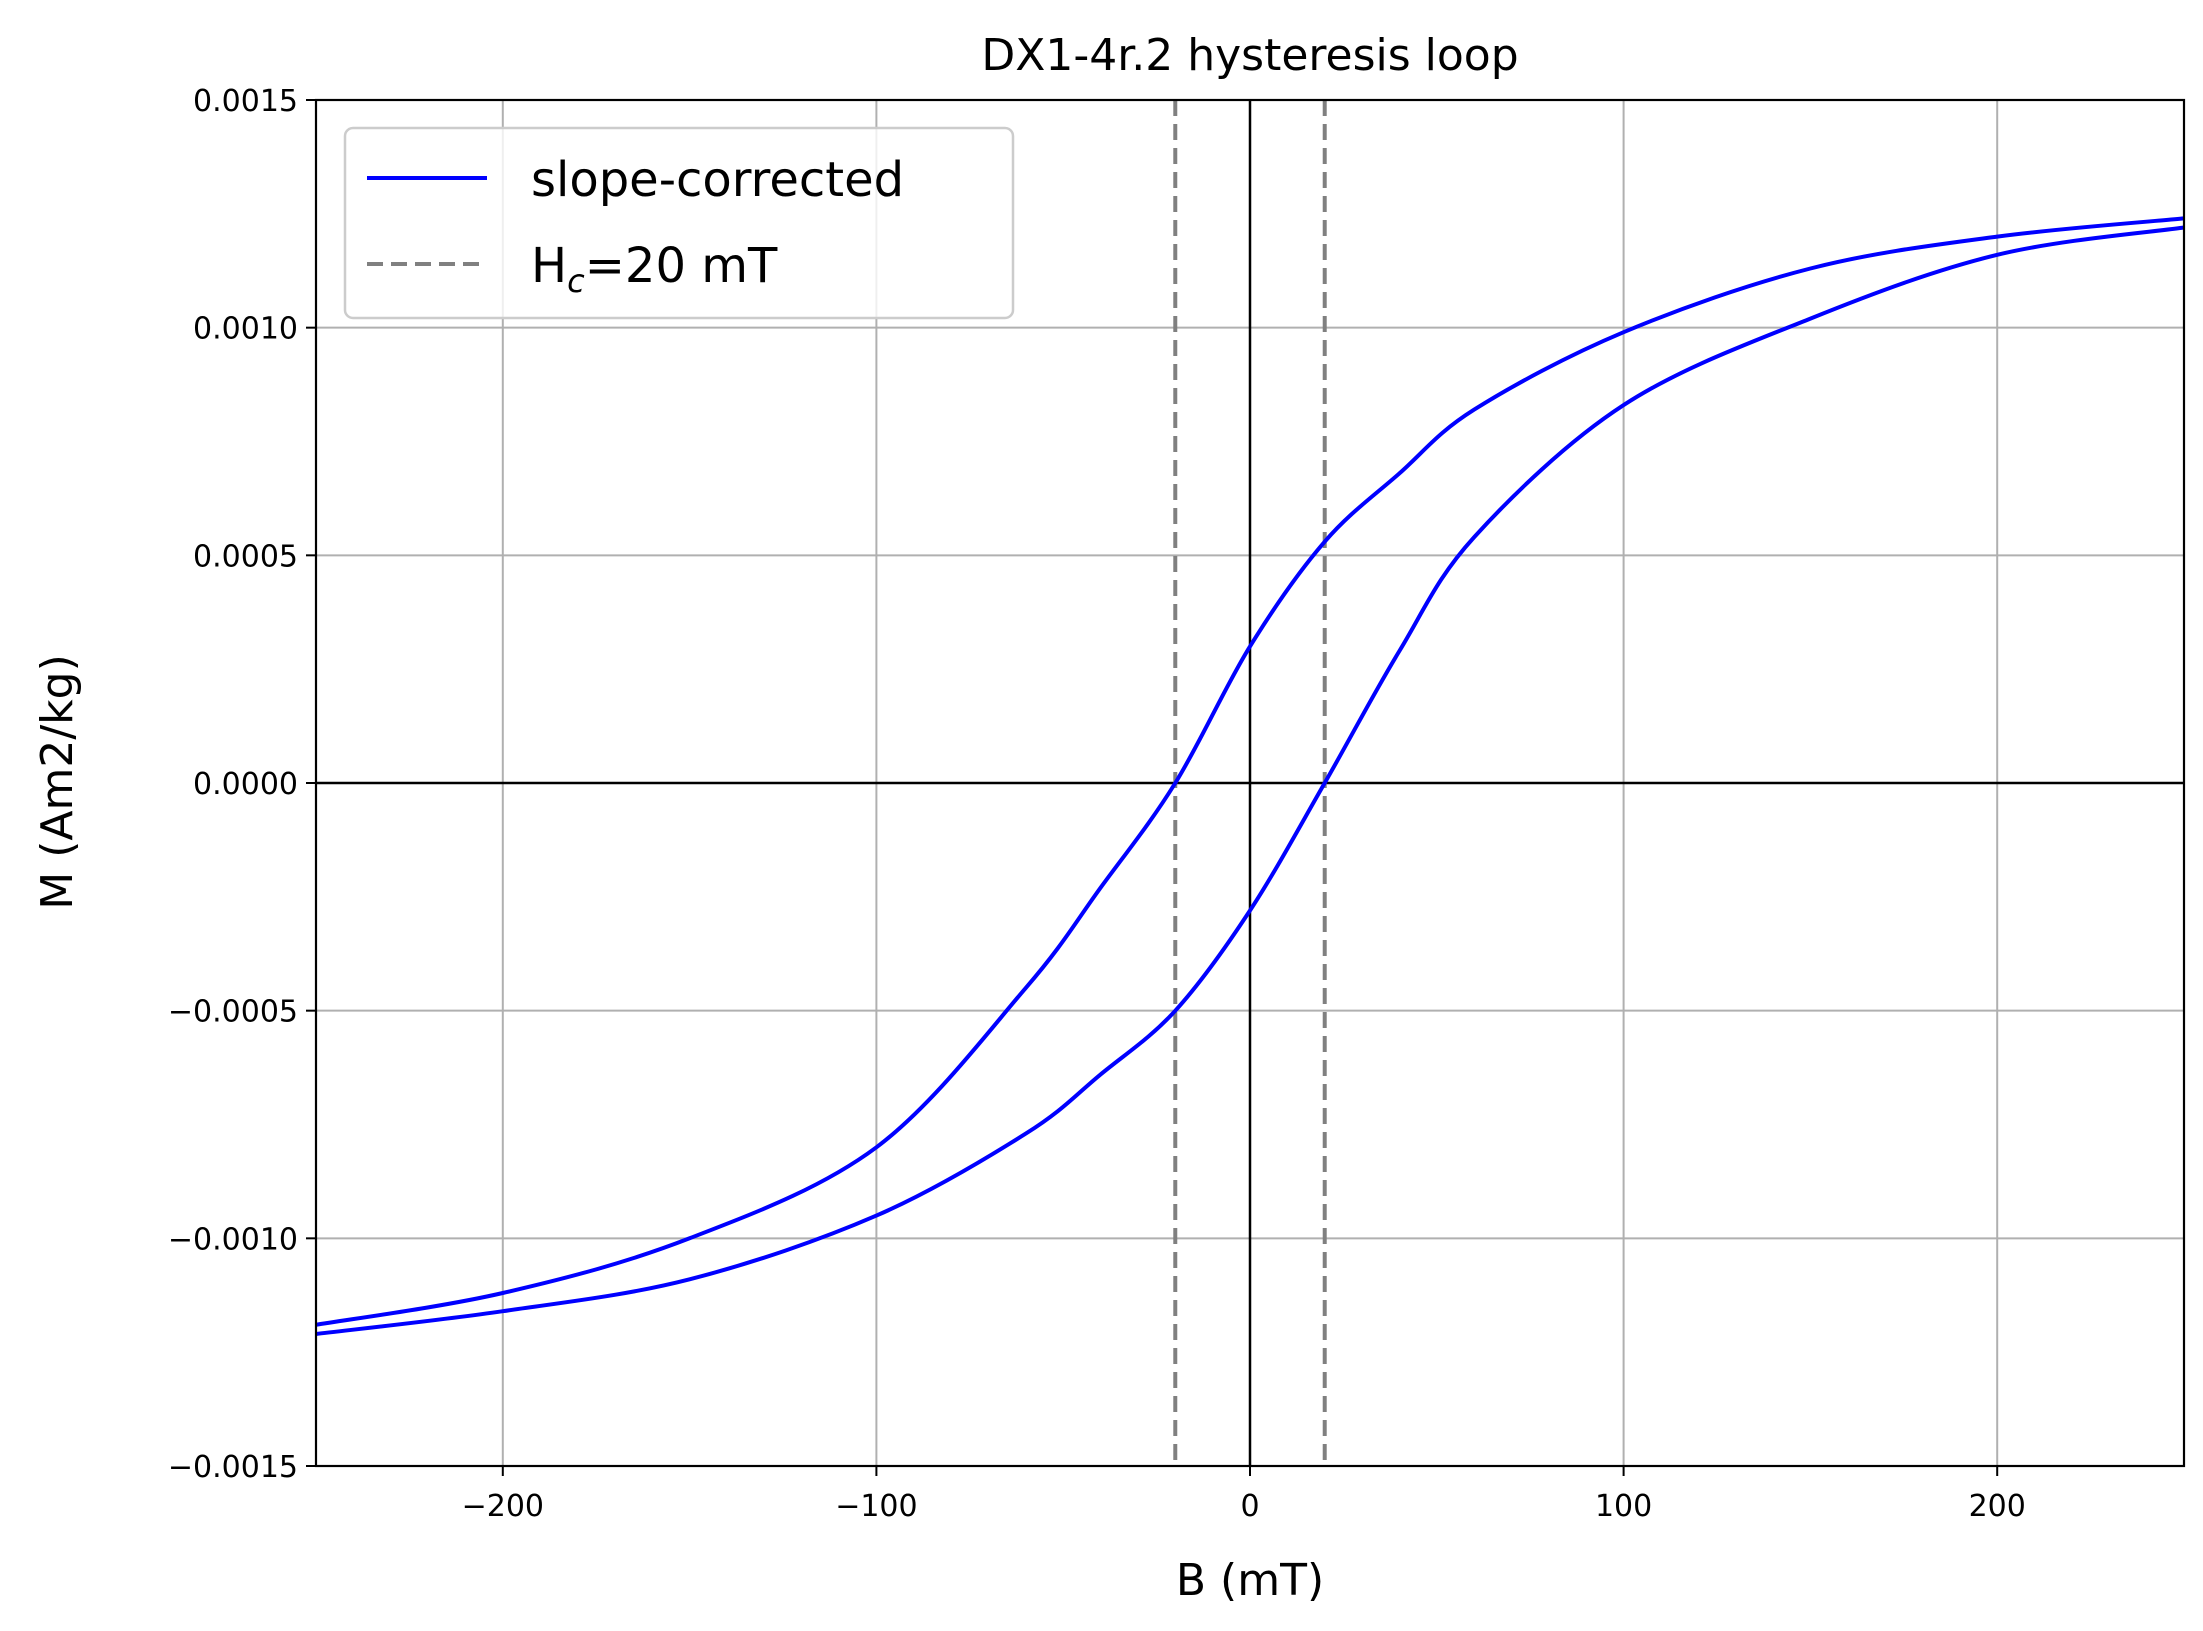 The height and width of the screenshot is (1631, 2203). I want to click on x-tick-label: −100, so click(876, 1506).